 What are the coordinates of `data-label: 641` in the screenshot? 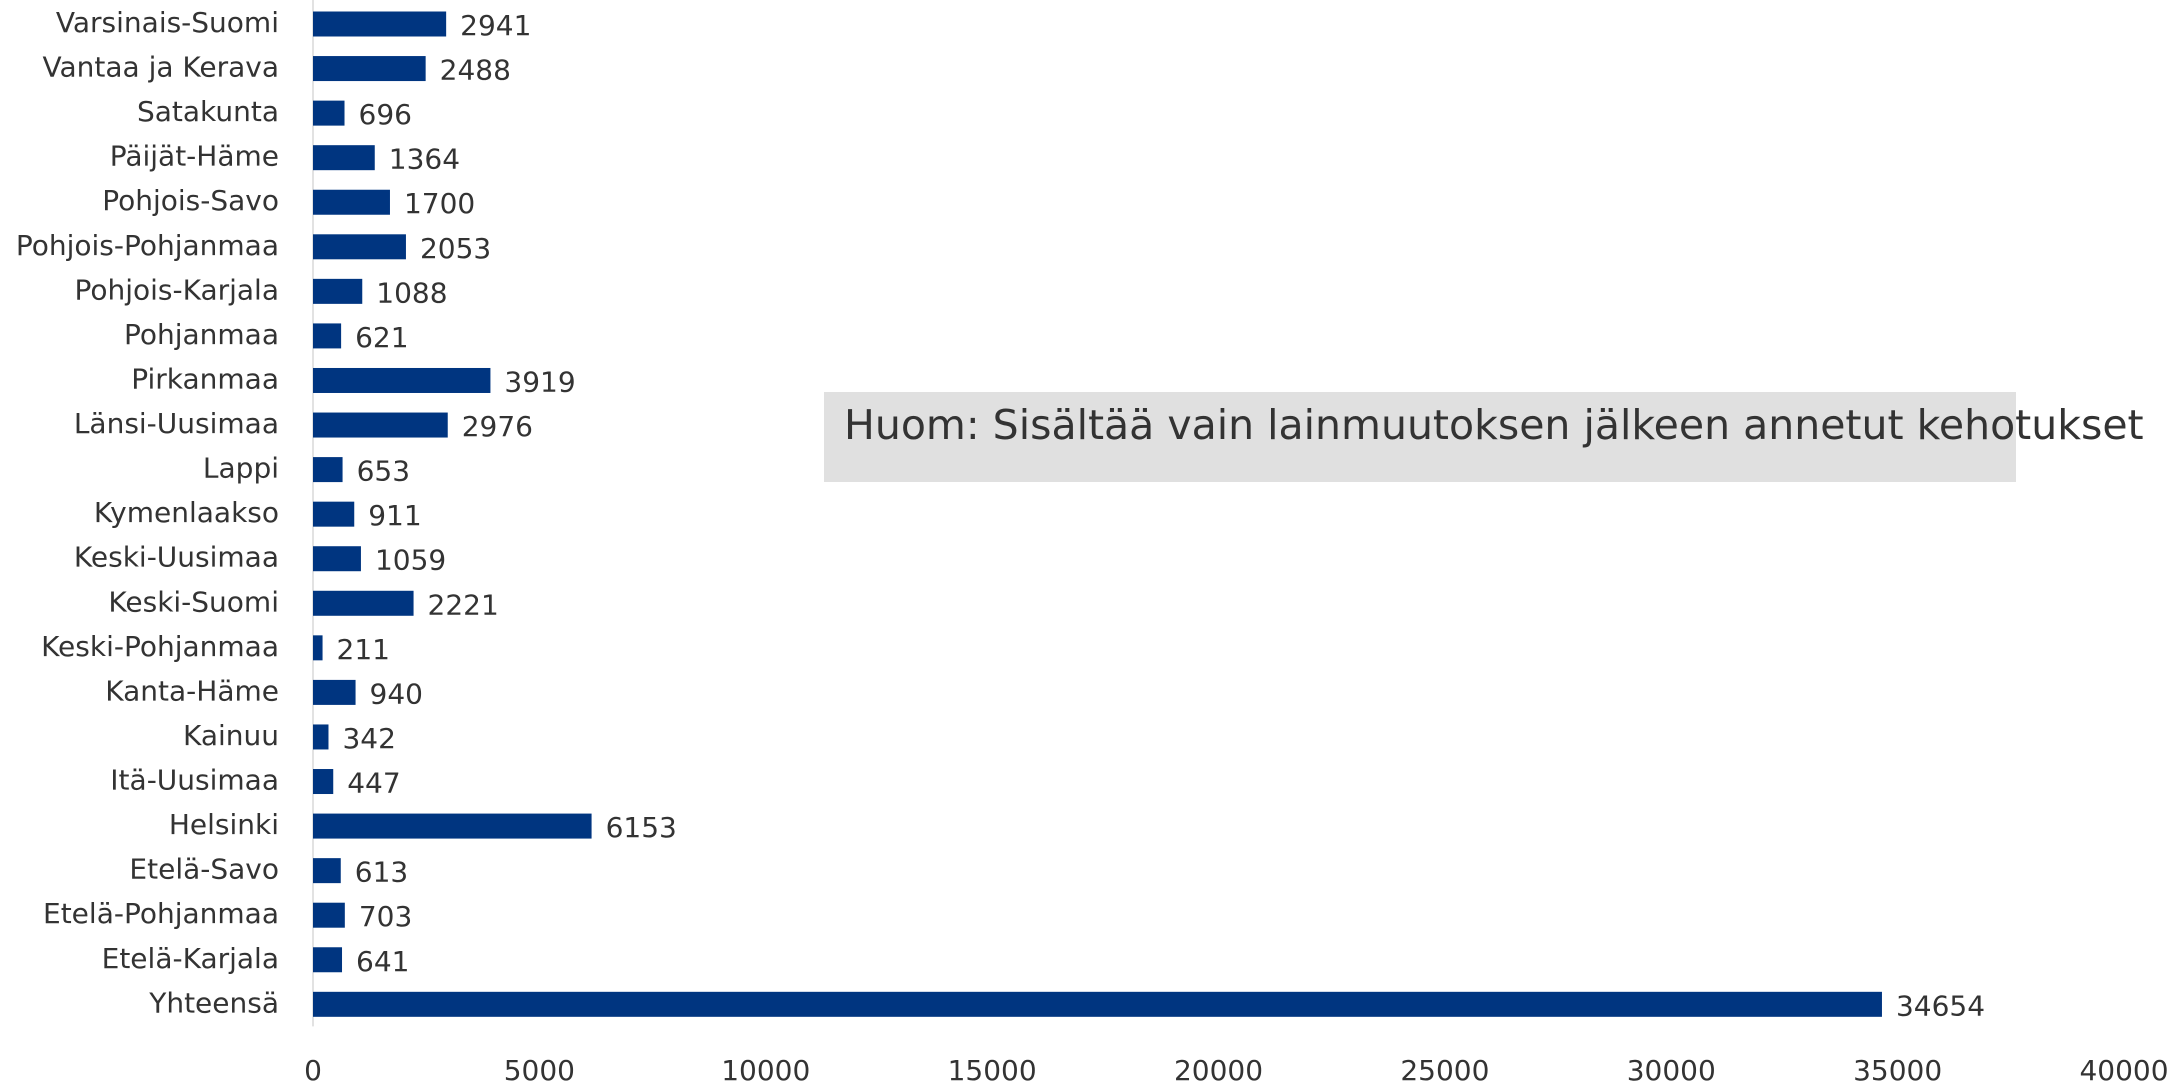 It's located at (382, 961).